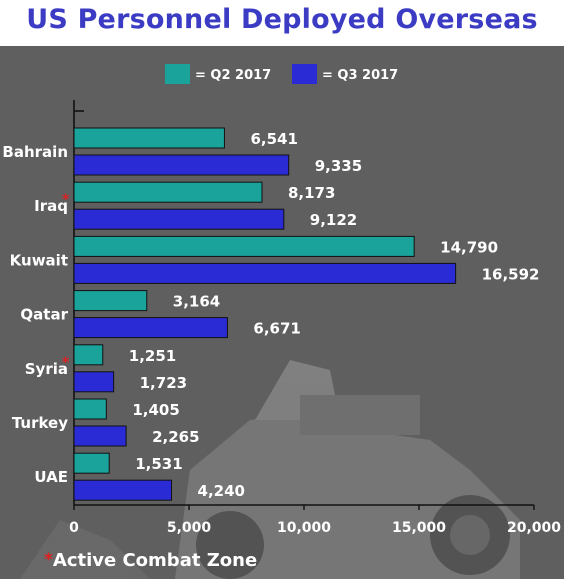 This screenshot has width=564, height=579. I want to click on x-tick-label: 15,000, so click(419, 528).